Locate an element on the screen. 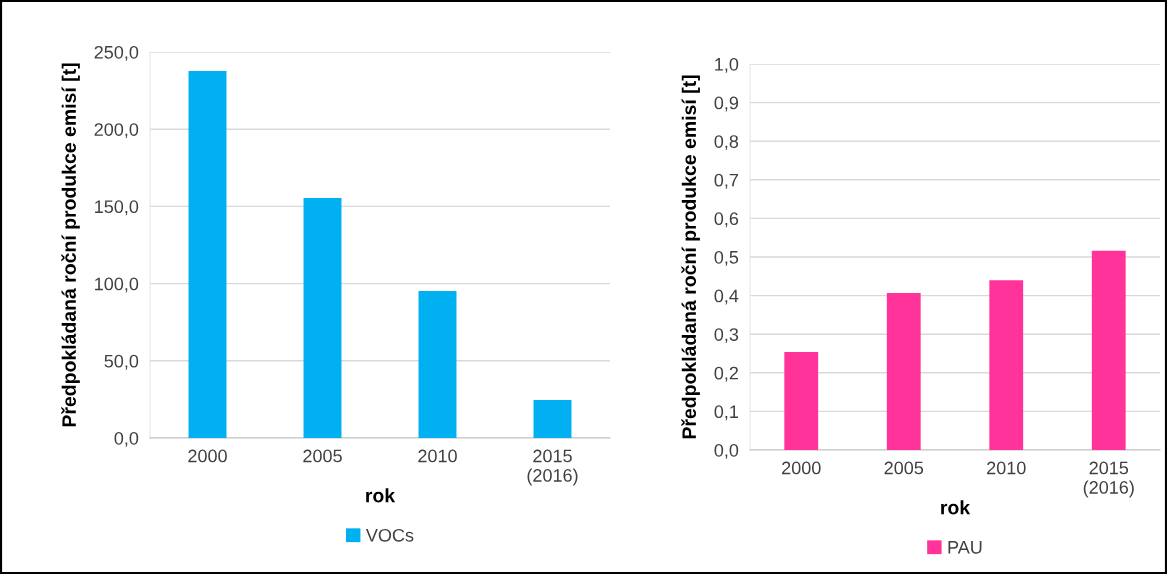 The height and width of the screenshot is (574, 1167). y-tick-label: 0,6 is located at coordinates (726, 220).